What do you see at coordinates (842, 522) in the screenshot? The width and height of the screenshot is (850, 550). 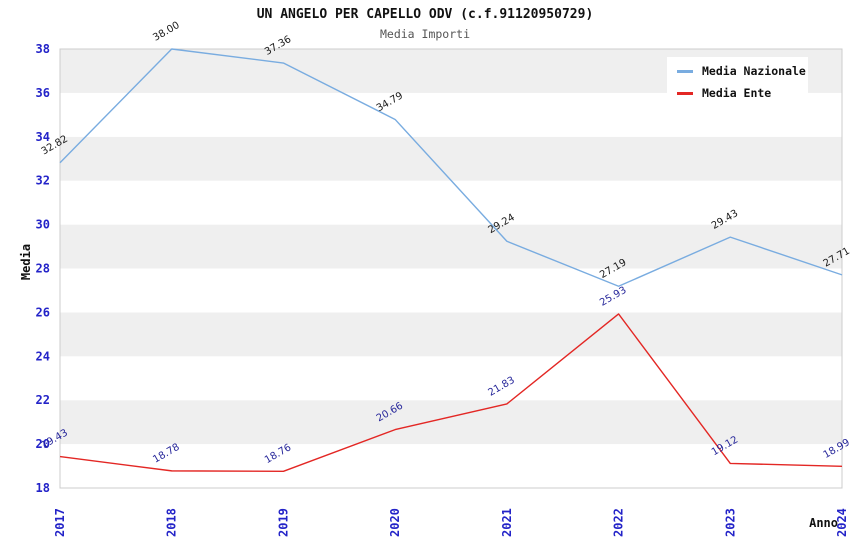 I see `x-tick-label: 2024` at bounding box center [842, 522].